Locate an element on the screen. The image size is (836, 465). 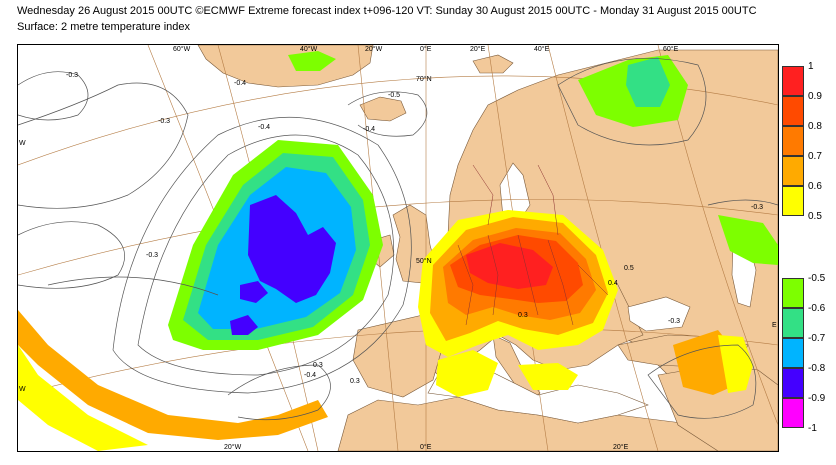
legend-label: 0.6 is located at coordinates (815, 186).